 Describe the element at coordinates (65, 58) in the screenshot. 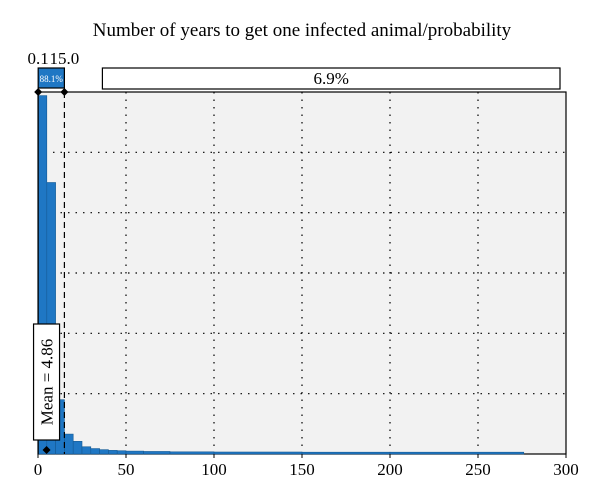

I see `right-delimiter-value: 15.0` at that location.